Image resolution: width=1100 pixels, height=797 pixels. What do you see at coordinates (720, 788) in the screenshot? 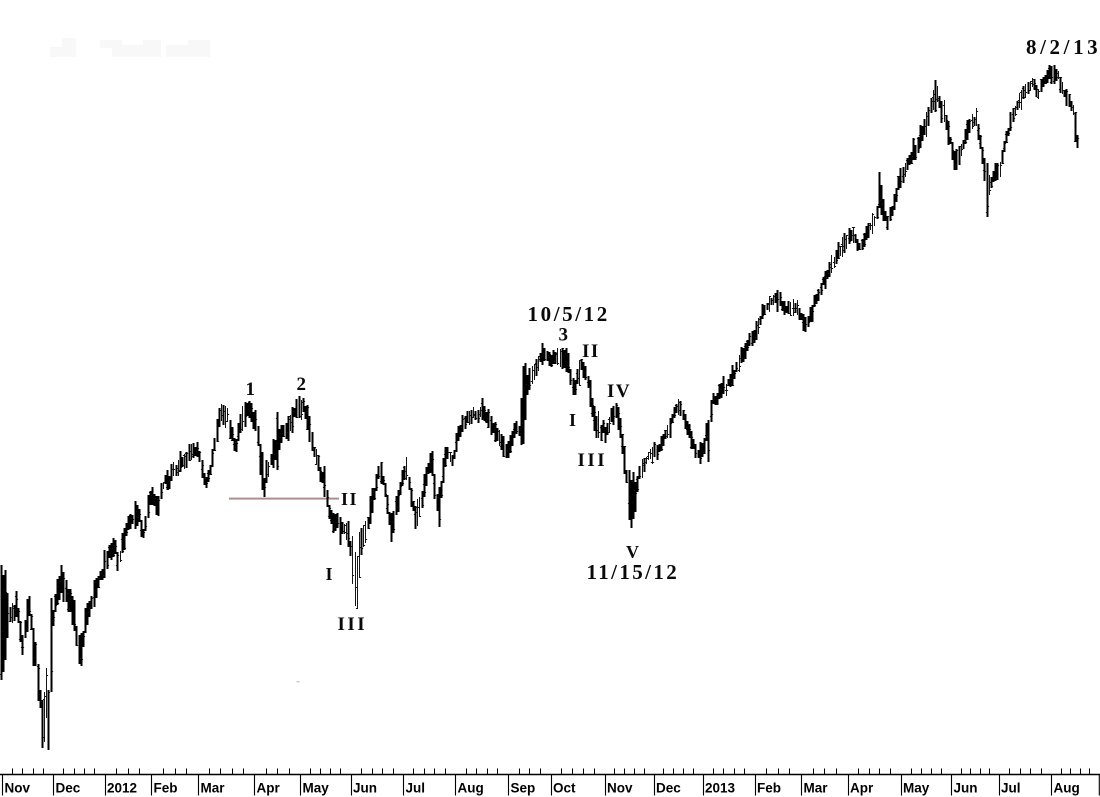
I see `svg-text: 2013` at bounding box center [720, 788].